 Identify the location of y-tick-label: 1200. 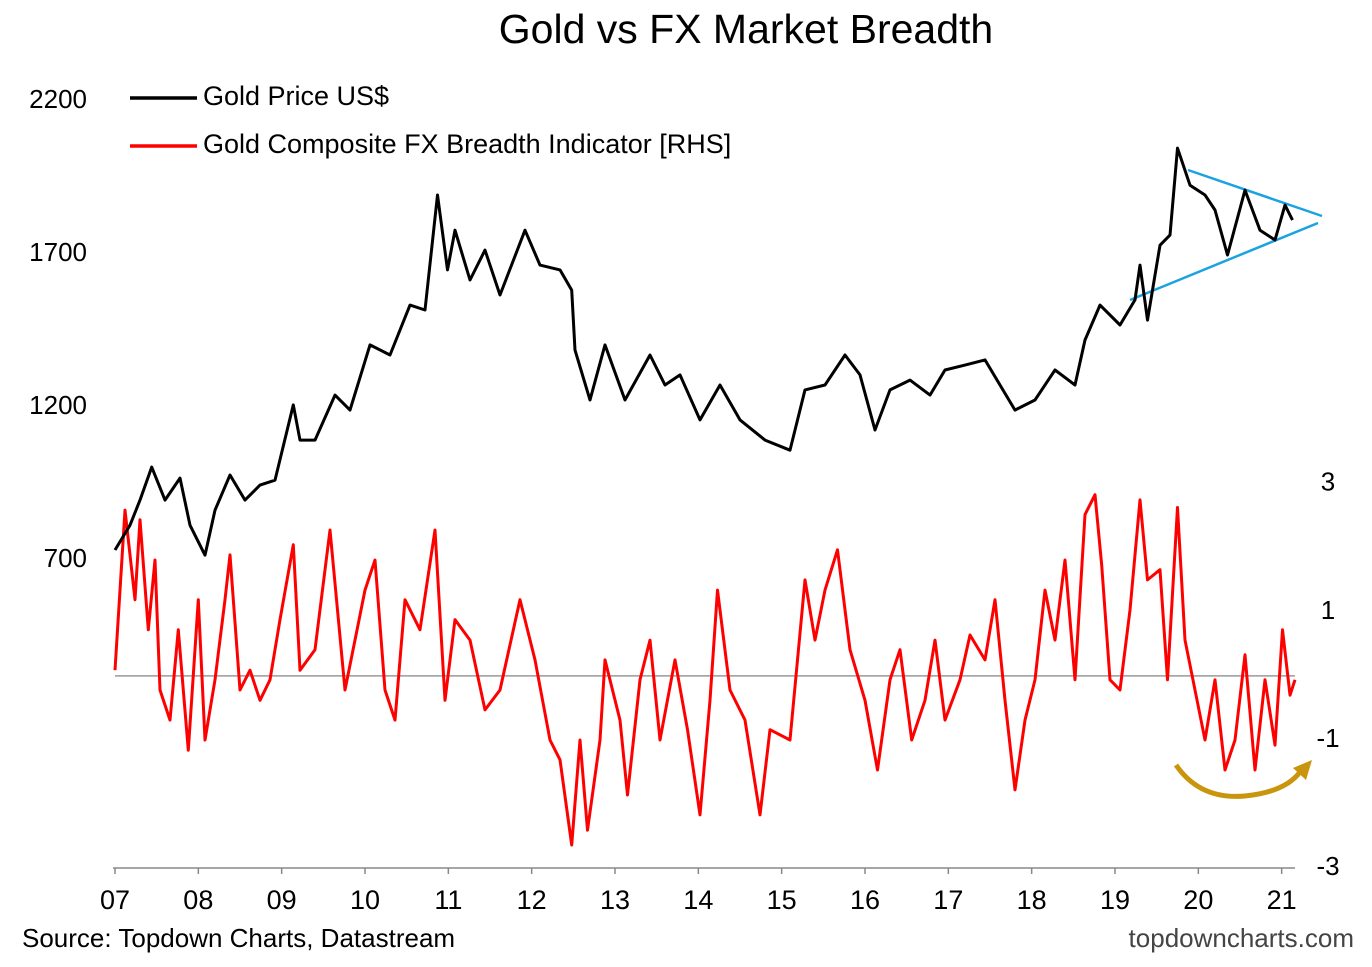
(58, 405).